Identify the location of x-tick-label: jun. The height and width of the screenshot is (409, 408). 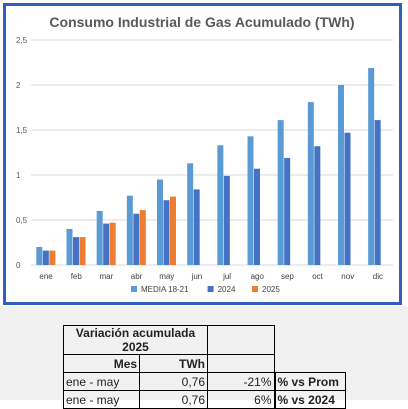
(197, 276).